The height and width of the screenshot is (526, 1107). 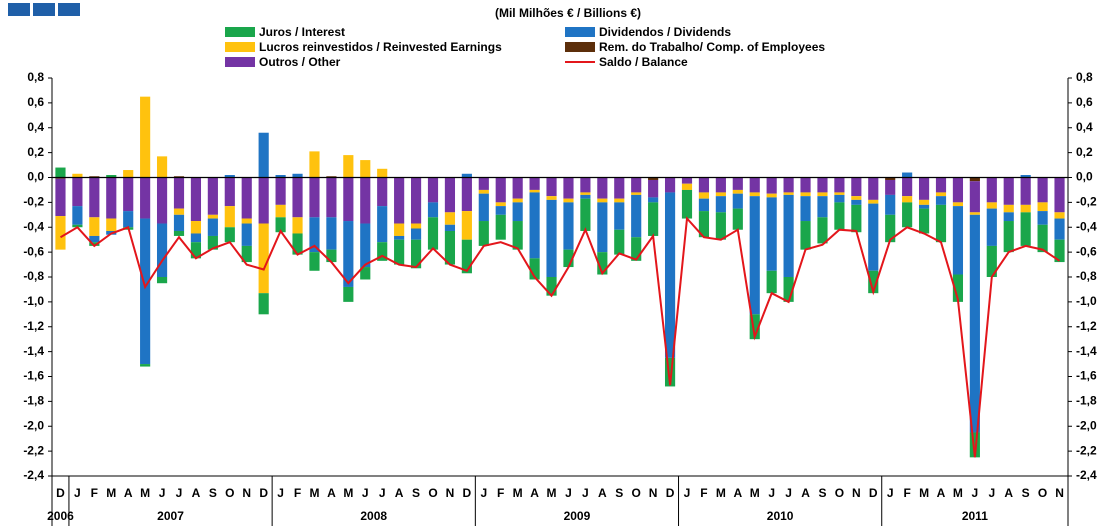 I want to click on x-group-label: 2011, so click(x=975, y=516).